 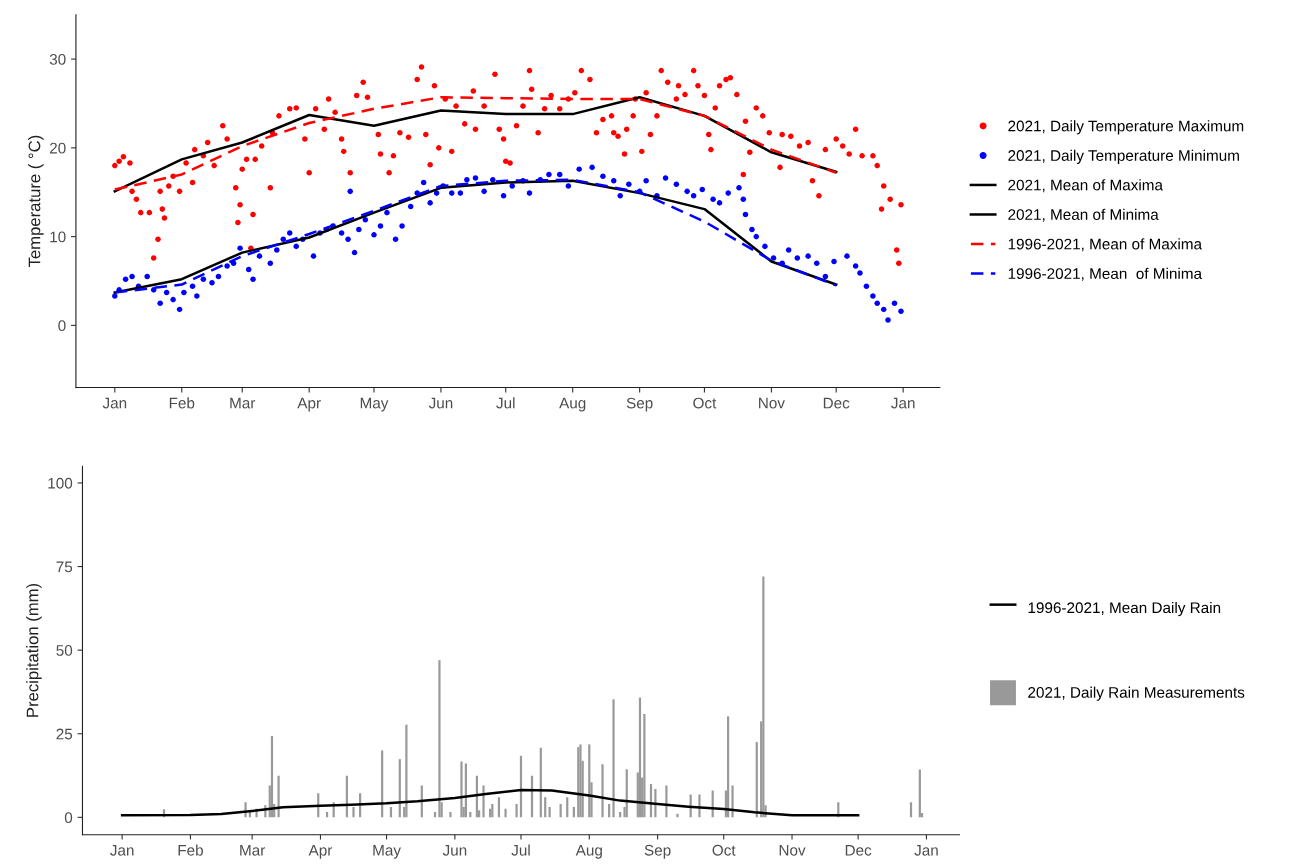 What do you see at coordinates (1124, 609) in the screenshot?
I see `legend-label: 1996-2021, Mean Daily Rain` at bounding box center [1124, 609].